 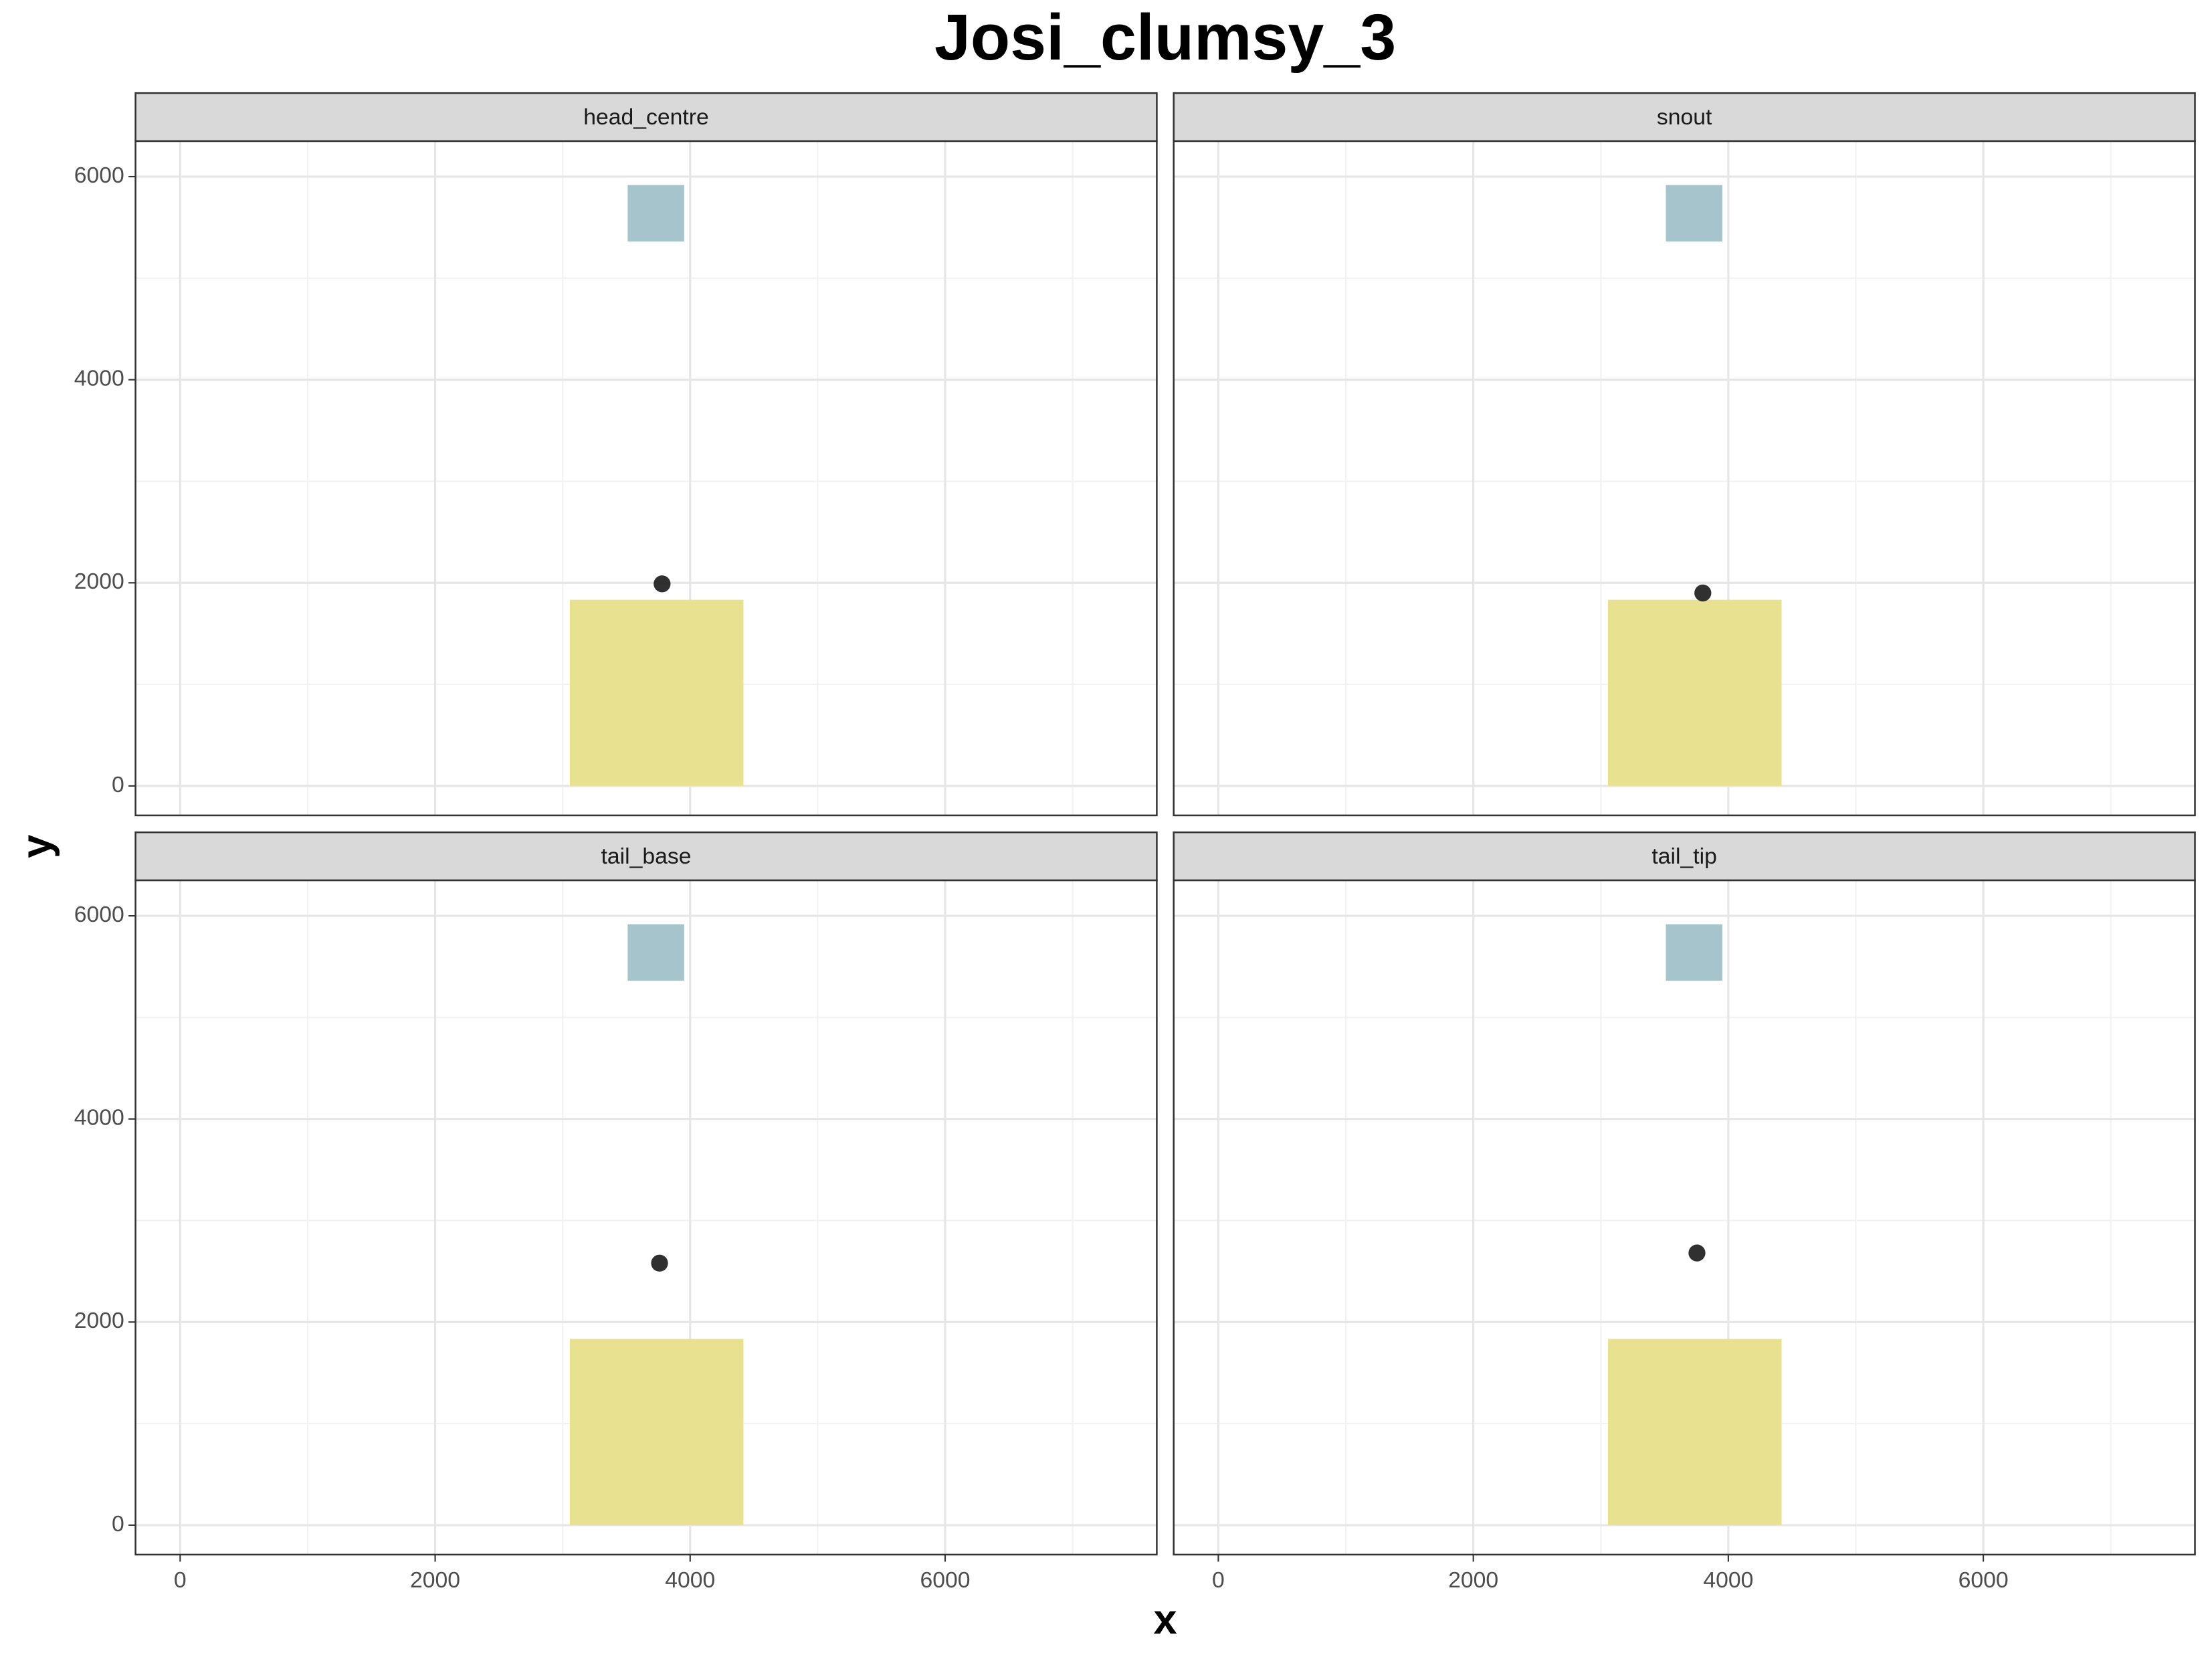 I want to click on x-axis-label: x, so click(x=1165, y=1619).